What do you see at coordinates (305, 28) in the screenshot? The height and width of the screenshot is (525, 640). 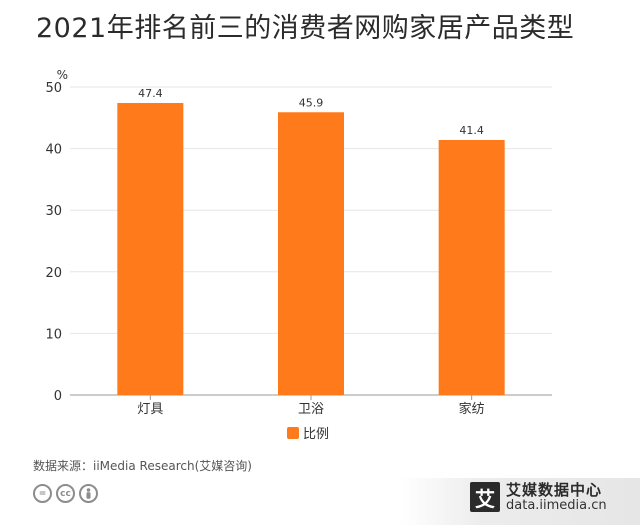 I see `chart-title: 2021年排名前三的消费者网购家居产品类型` at bounding box center [305, 28].